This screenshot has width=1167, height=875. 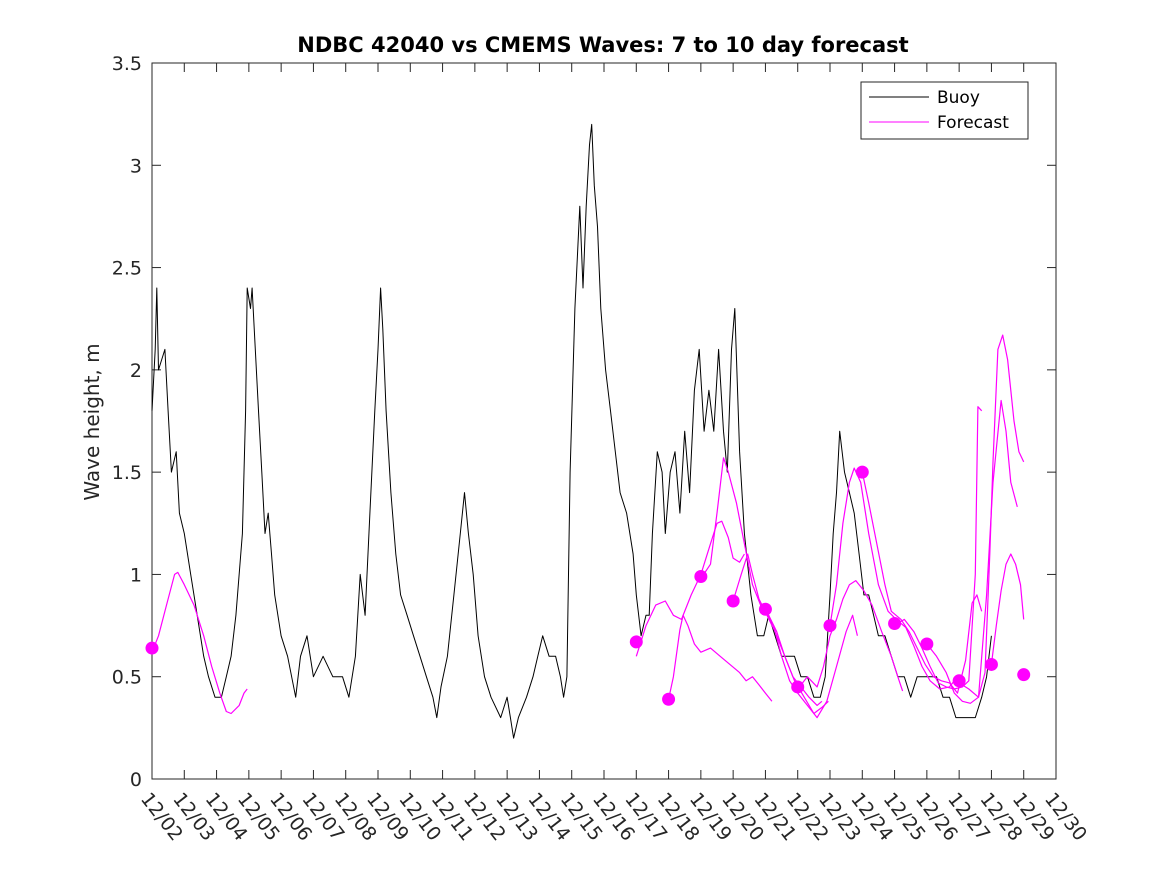 What do you see at coordinates (127, 269) in the screenshot?
I see `y-tick-label: 2.5` at bounding box center [127, 269].